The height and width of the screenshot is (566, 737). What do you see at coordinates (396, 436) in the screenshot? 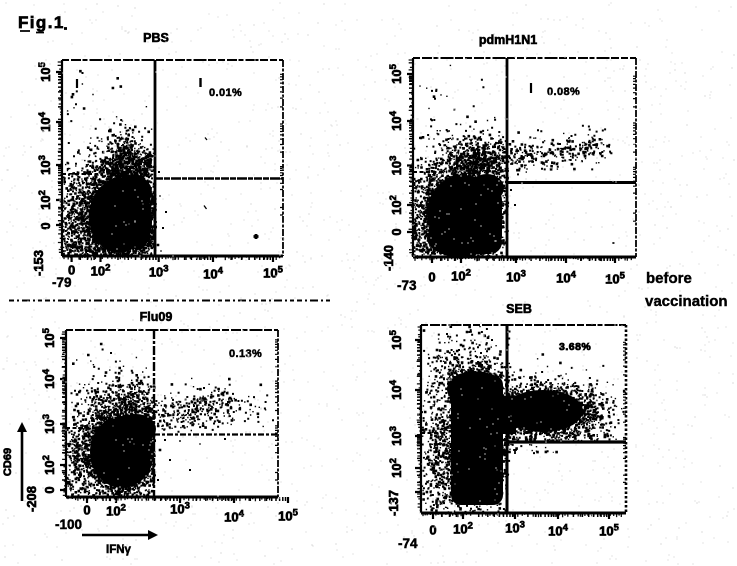
I see `svg-text: 103` at bounding box center [396, 436].